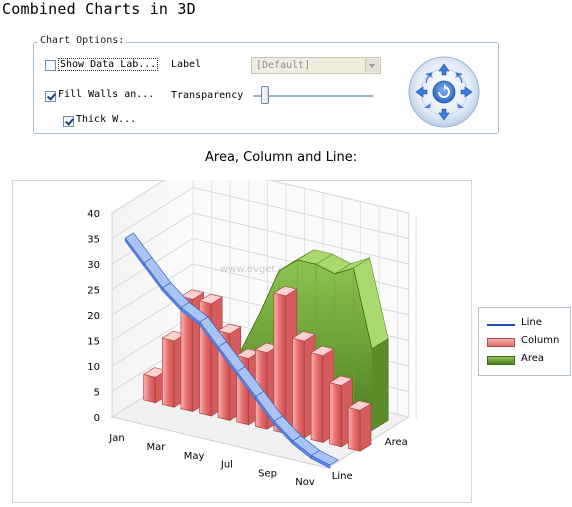  What do you see at coordinates (93, 291) in the screenshot?
I see `y-tick-label: 25` at bounding box center [93, 291].